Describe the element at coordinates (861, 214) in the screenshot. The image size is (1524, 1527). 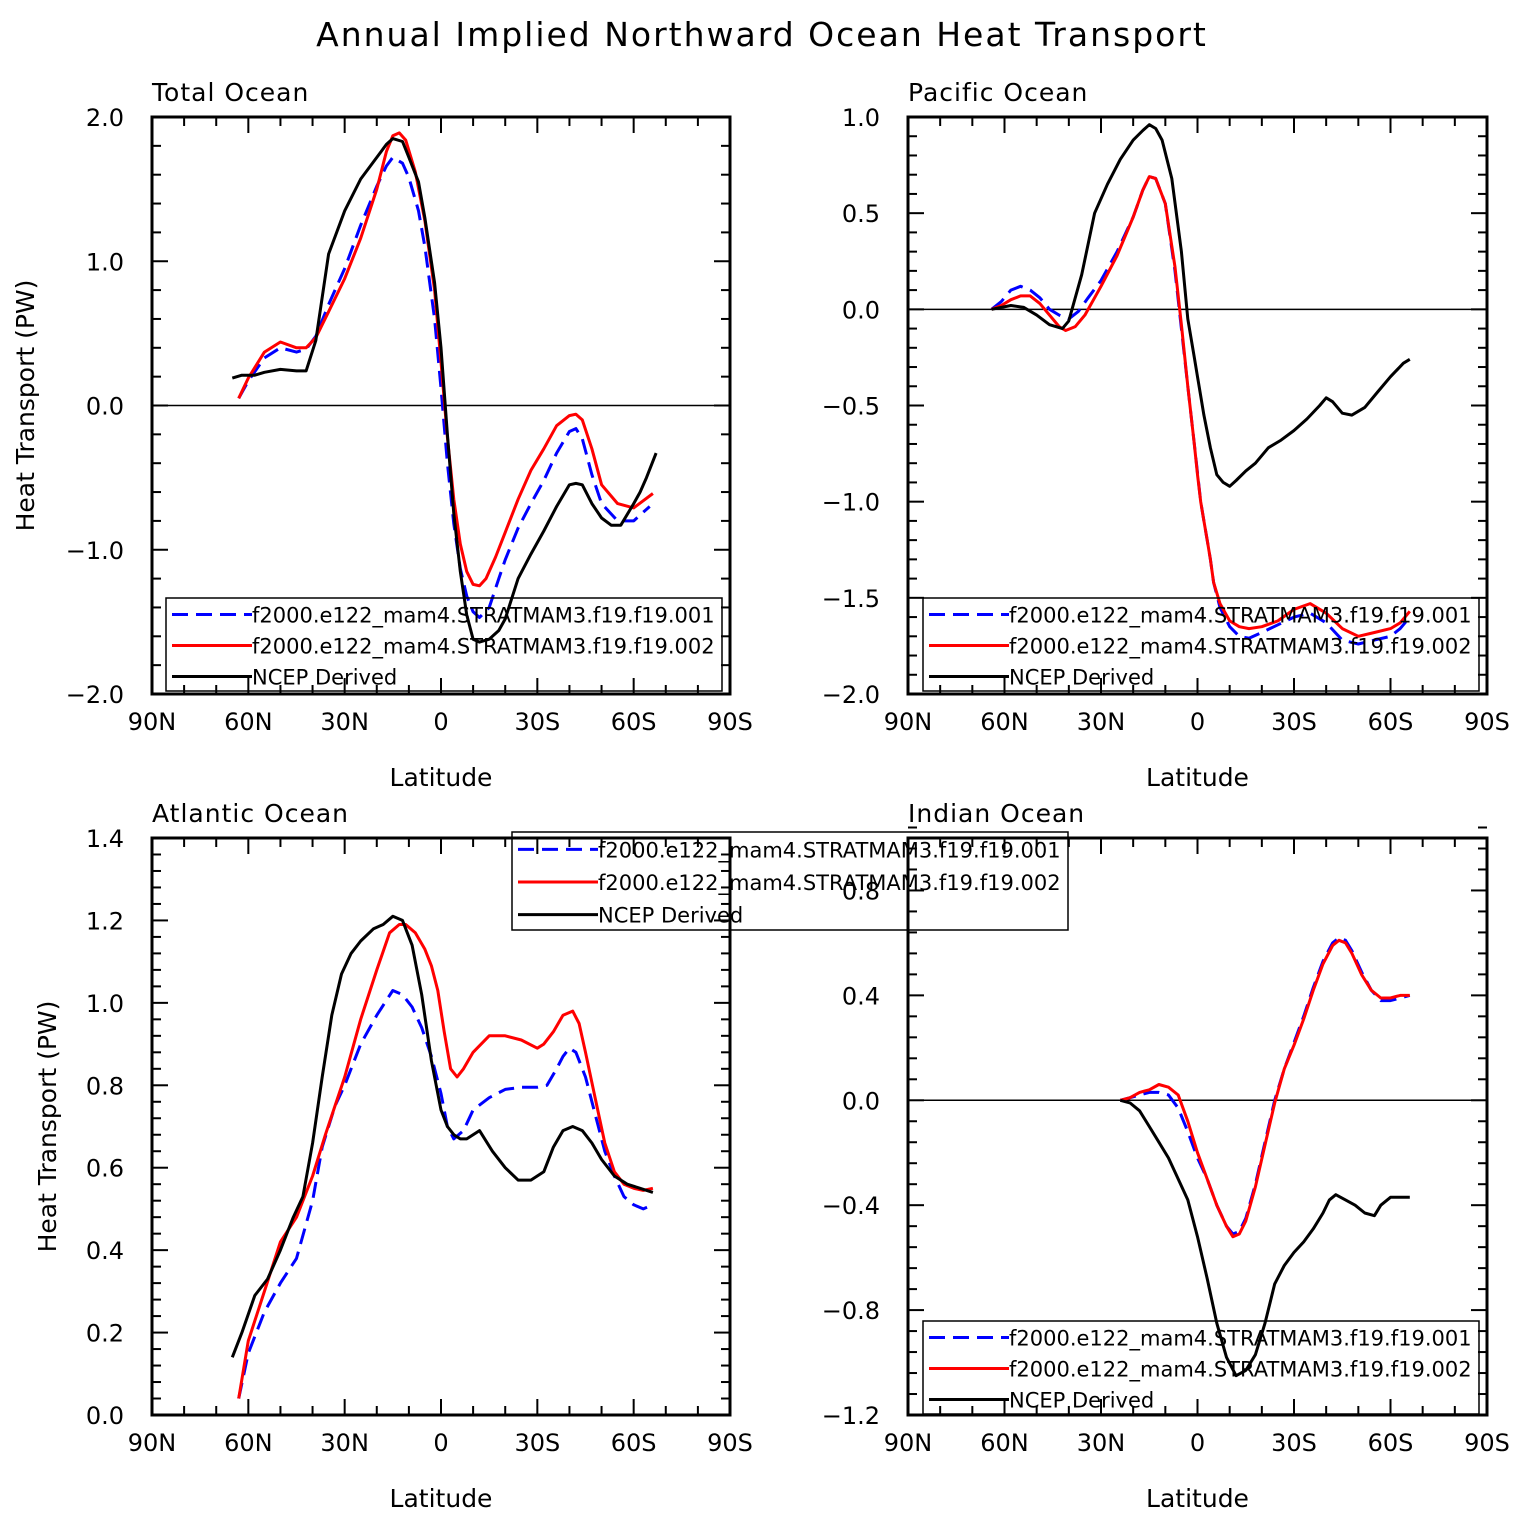
I see `y-tick-label: 0.5` at that location.